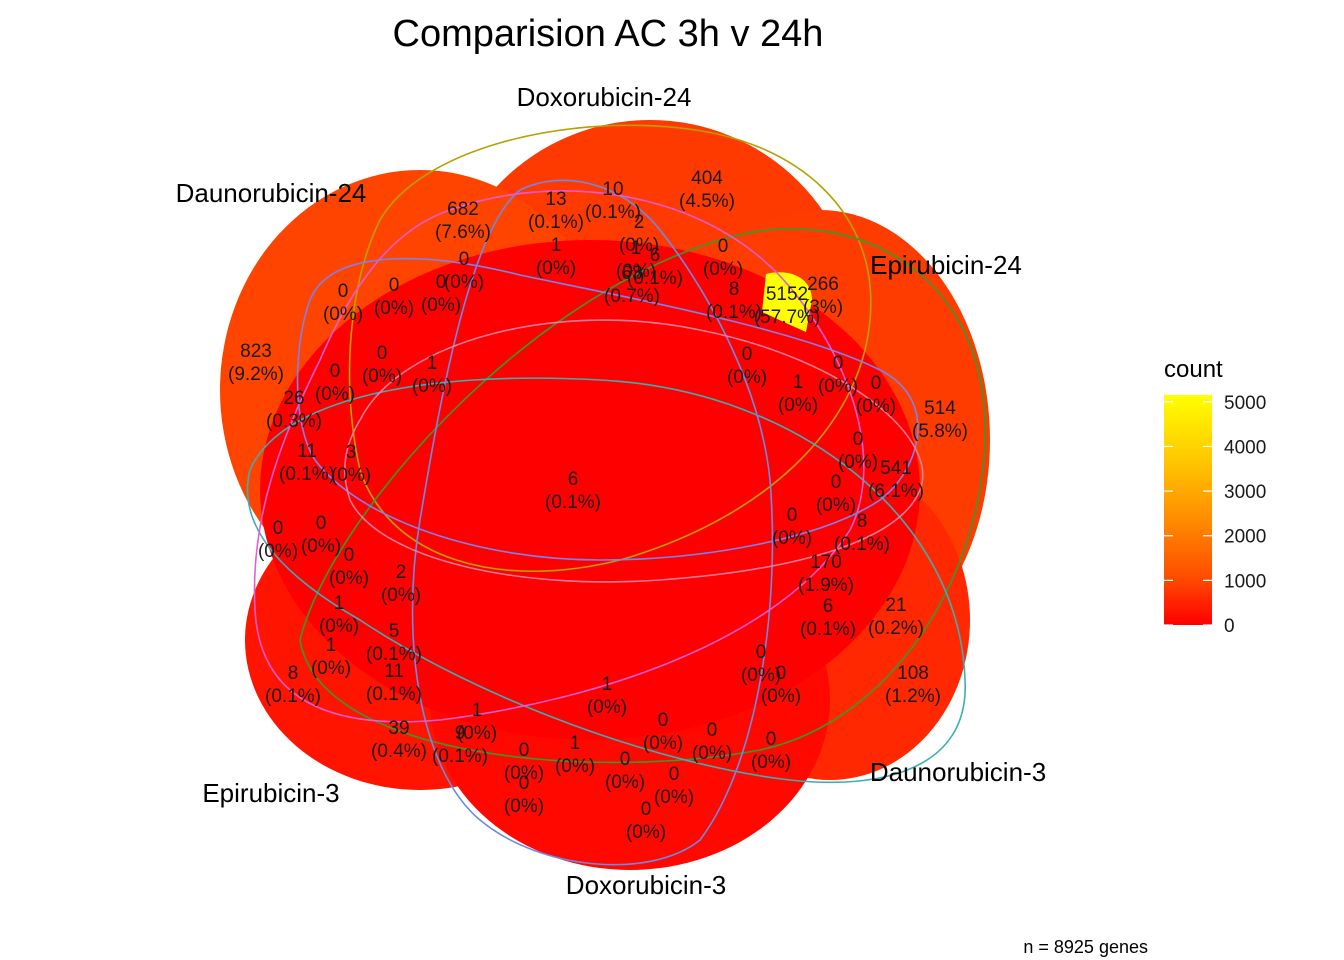  I want to click on region-percent-label: (0.7%), so click(632, 296).